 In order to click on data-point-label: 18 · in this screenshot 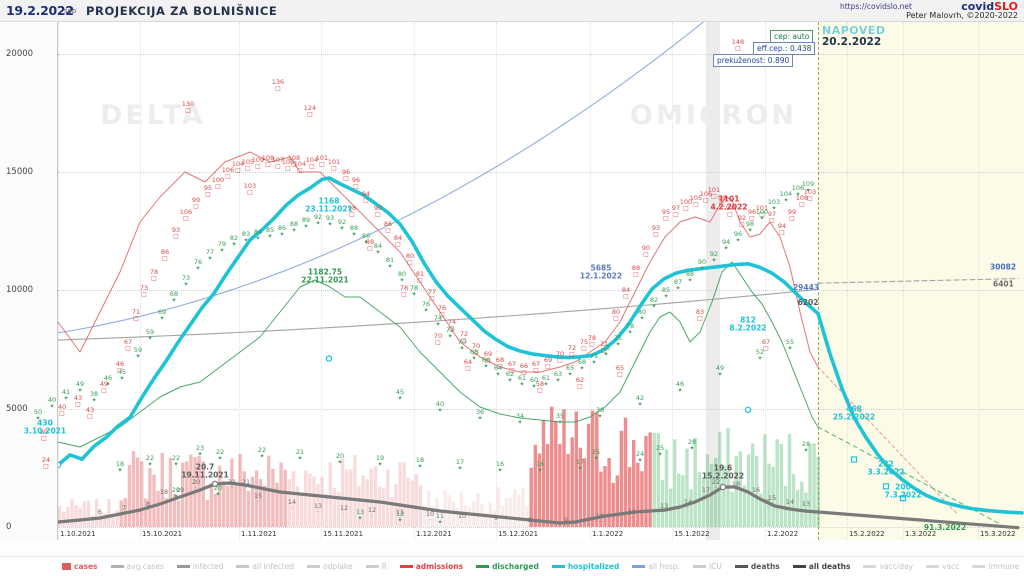, I will do `click(164, 495)`.